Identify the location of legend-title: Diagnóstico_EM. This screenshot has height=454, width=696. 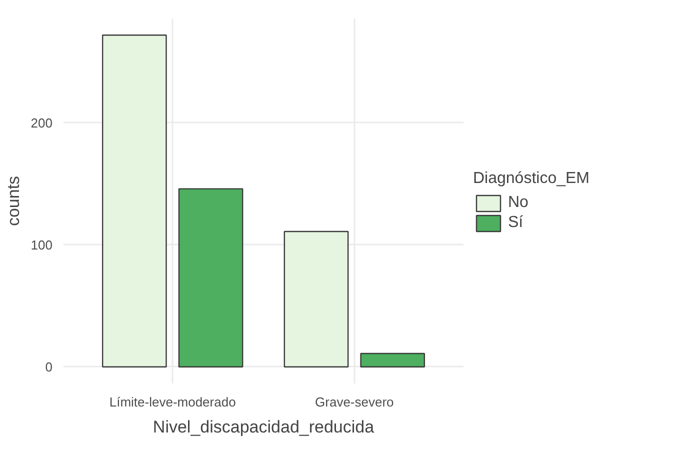
(531, 179).